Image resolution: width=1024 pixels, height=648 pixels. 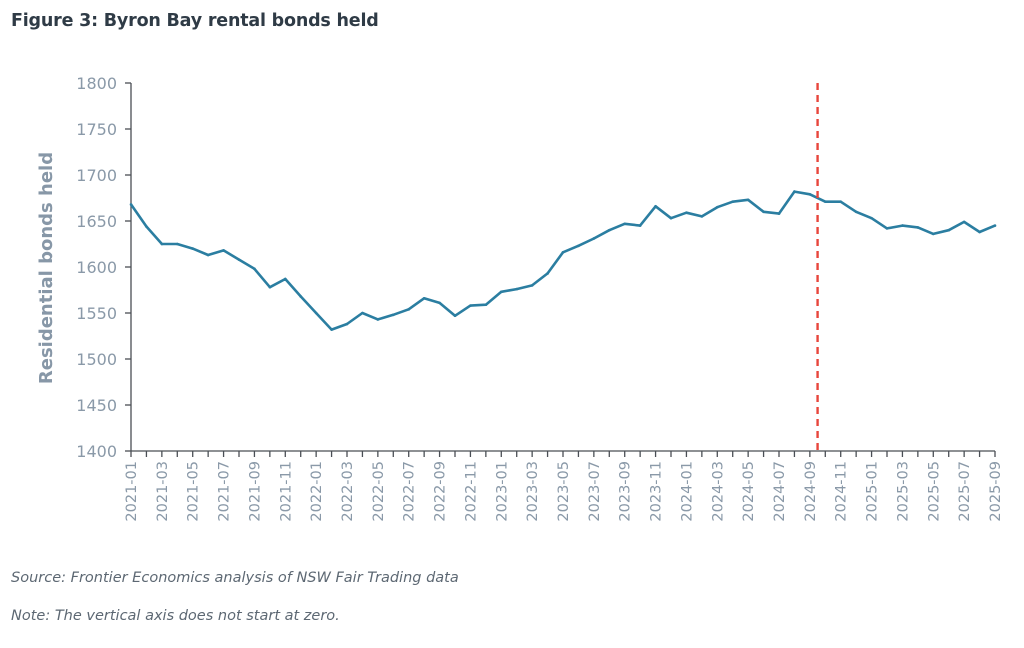 I want to click on x-tick-label: 2021-01, so click(x=132, y=491).